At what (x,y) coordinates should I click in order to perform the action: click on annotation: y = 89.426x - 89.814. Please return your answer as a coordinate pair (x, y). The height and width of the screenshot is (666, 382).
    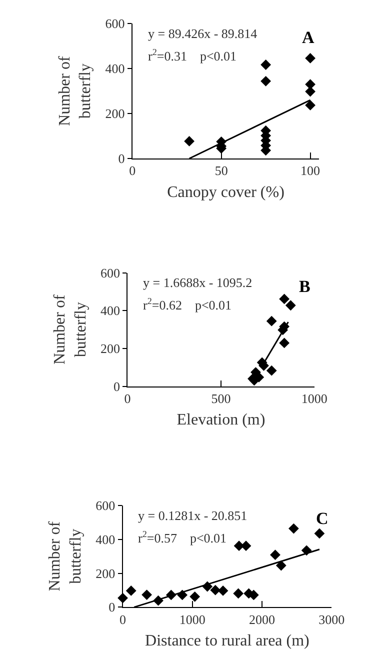
    Looking at the image, I should click on (203, 33).